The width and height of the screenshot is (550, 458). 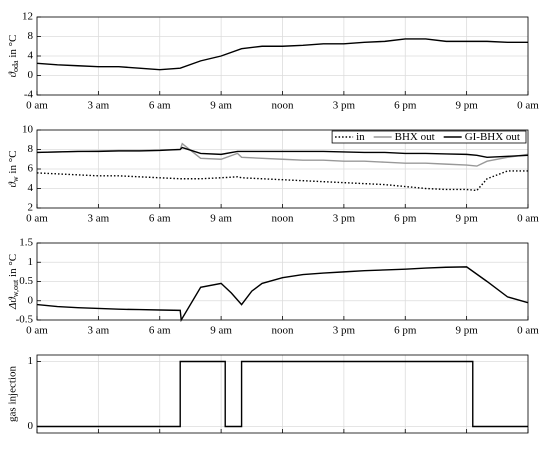 I want to click on label-symbol: Δϑ, so click(x=13, y=303).